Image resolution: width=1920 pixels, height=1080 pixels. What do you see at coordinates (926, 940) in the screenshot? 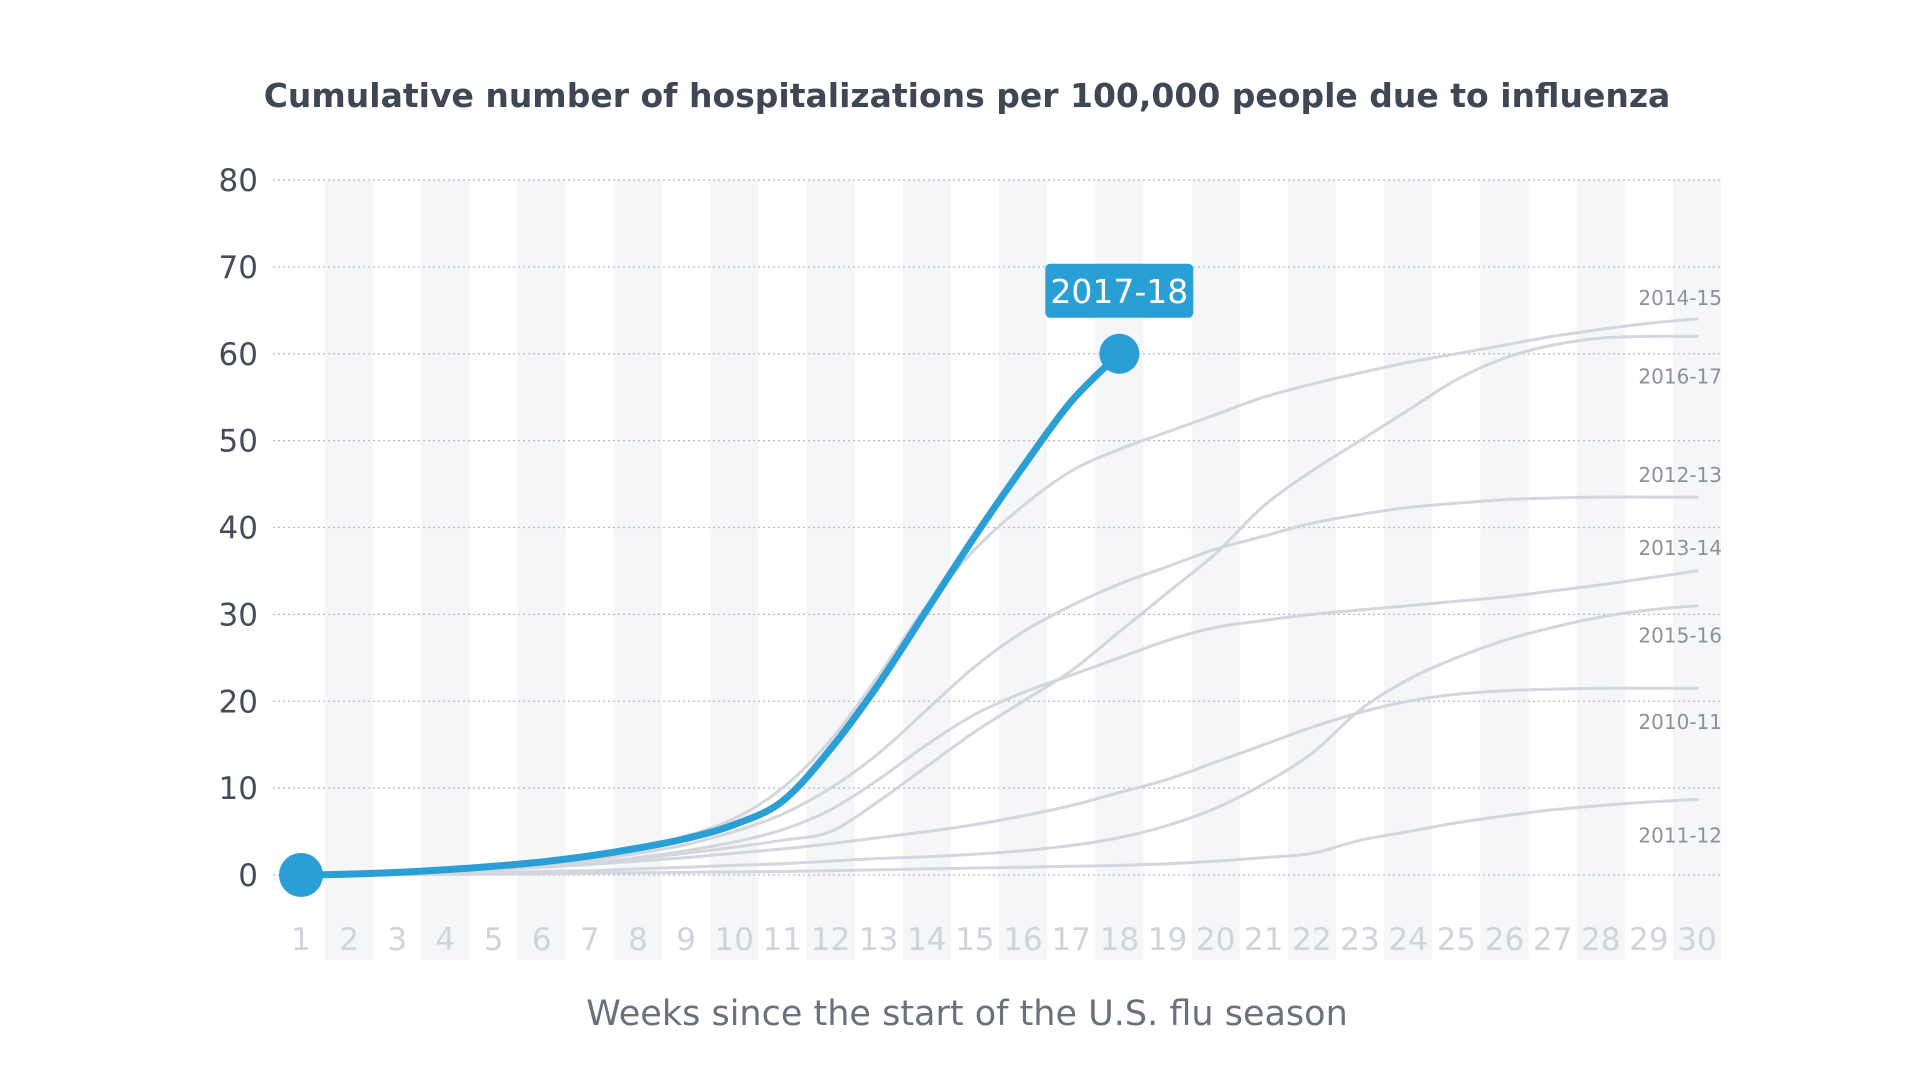
I see `x-tick-label: 14` at bounding box center [926, 940].